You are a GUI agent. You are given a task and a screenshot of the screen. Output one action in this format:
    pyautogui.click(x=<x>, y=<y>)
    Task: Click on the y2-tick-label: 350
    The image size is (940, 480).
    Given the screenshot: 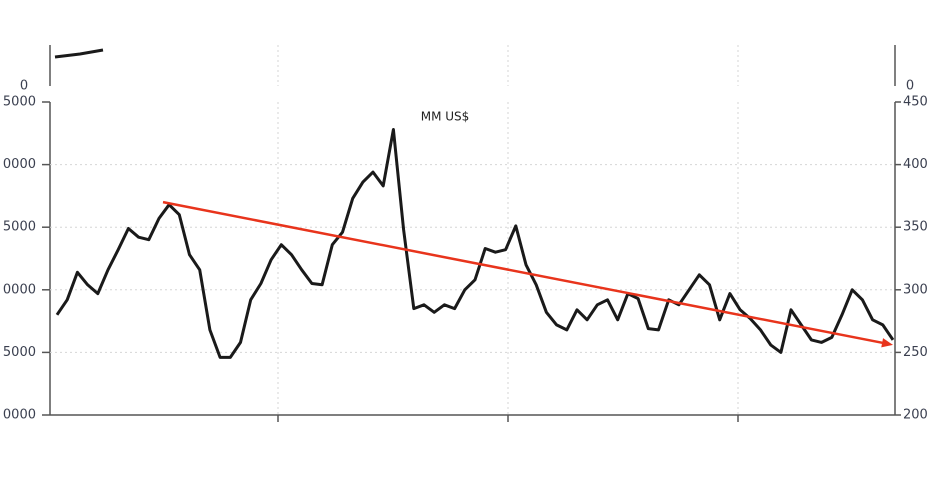 What is the action you would take?
    pyautogui.click(x=915, y=227)
    